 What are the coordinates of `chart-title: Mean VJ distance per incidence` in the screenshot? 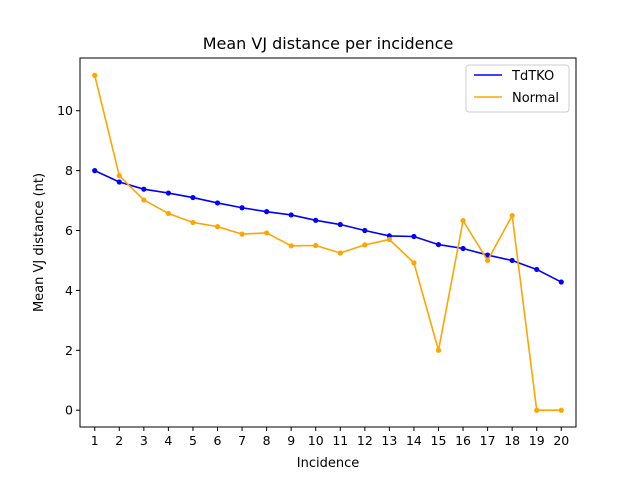 It's located at (328, 43).